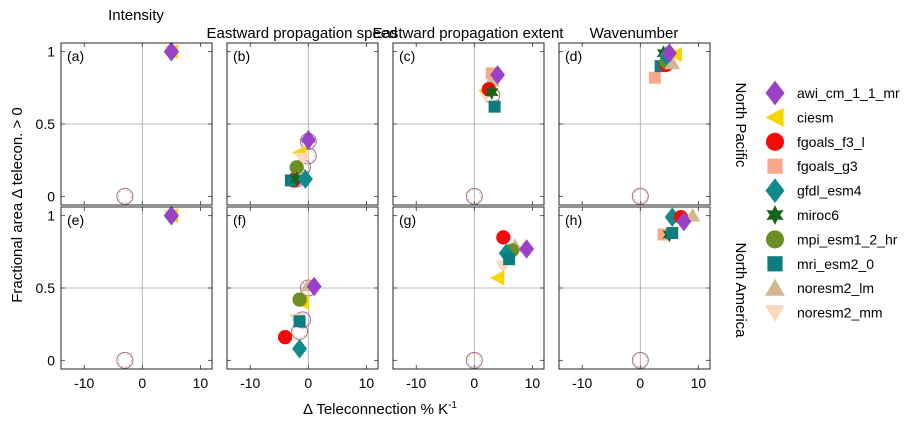  I want to click on panel-d: (d), so click(634, 124).